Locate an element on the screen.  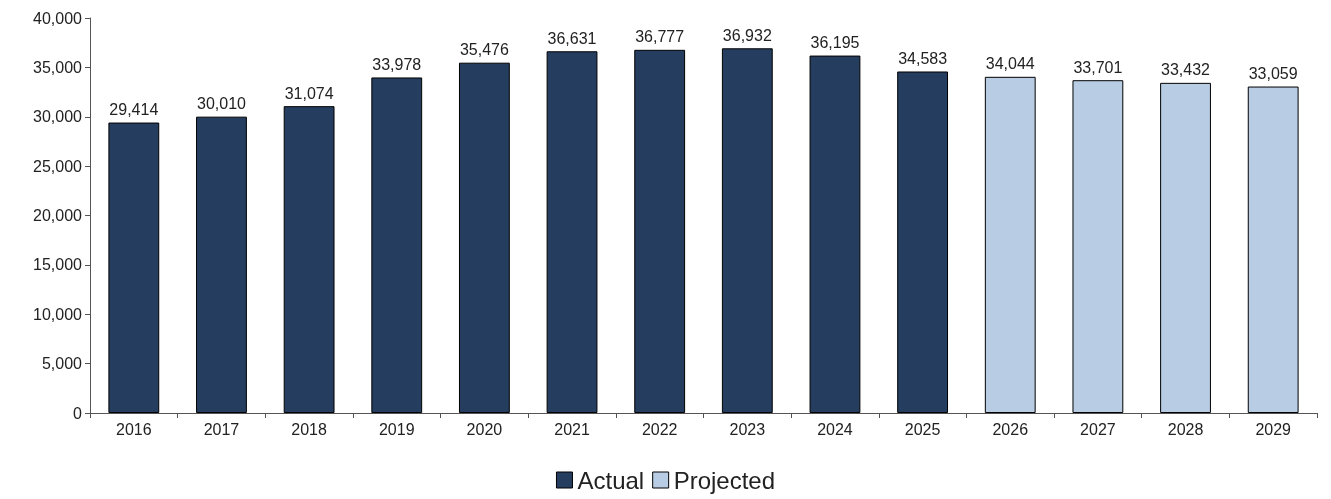
y-tick-label: 15,000 is located at coordinates (58, 265).